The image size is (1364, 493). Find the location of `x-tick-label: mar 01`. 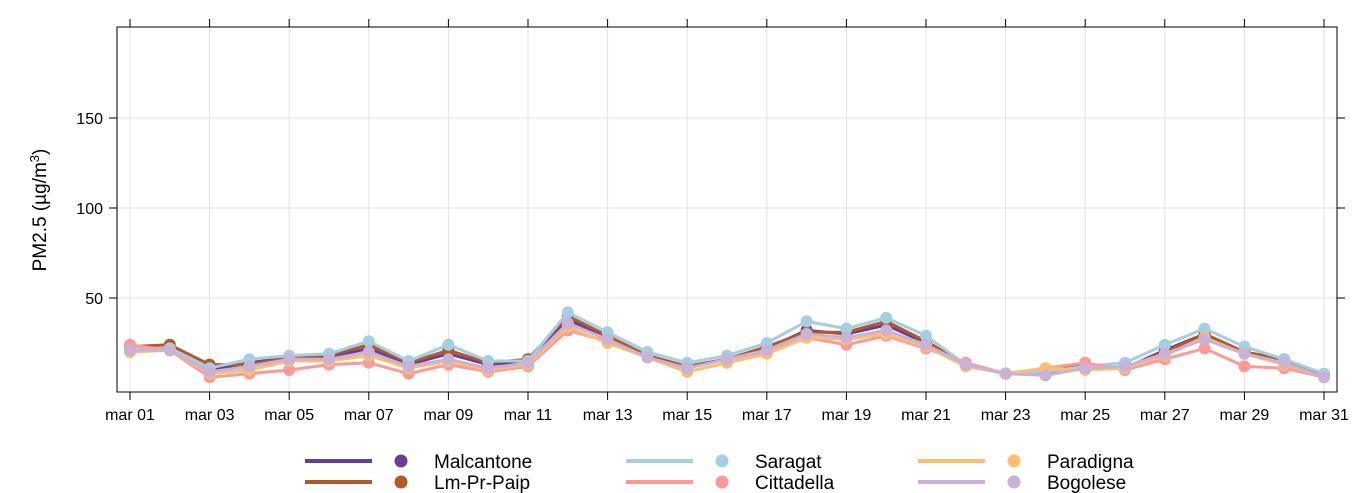

x-tick-label: mar 01 is located at coordinates (130, 415).